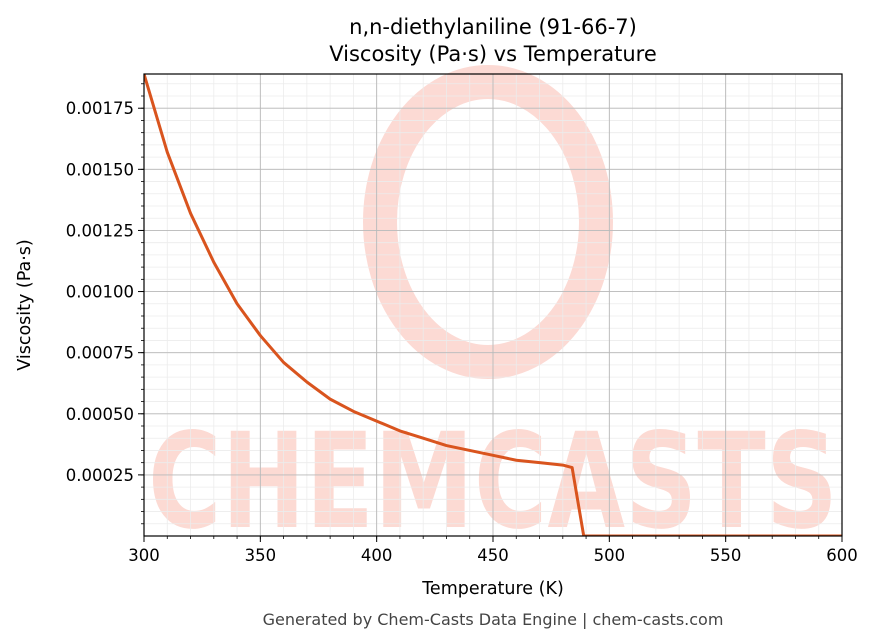 This screenshot has width=876, height=644. Describe the element at coordinates (100, 292) in the screenshot. I see `y-tick-label: 0.00100` at that location.